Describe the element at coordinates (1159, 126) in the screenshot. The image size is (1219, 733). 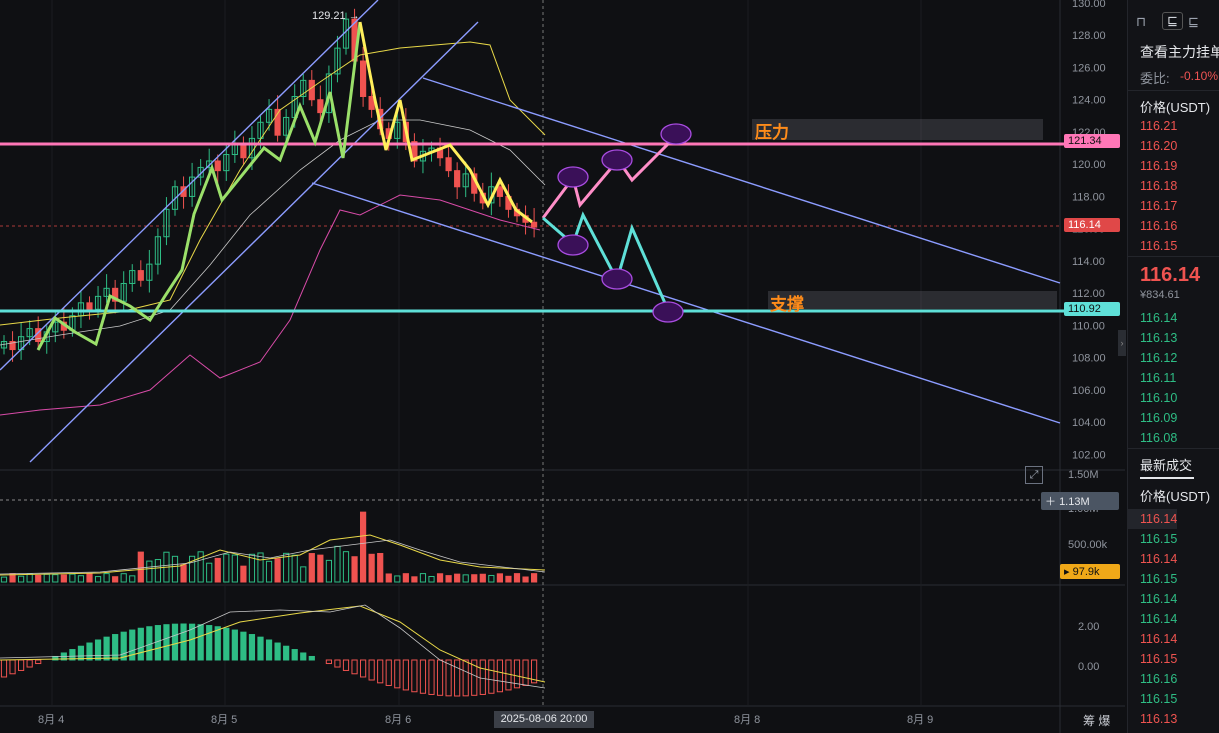
I see `orderbook-row: 116.21` at that location.